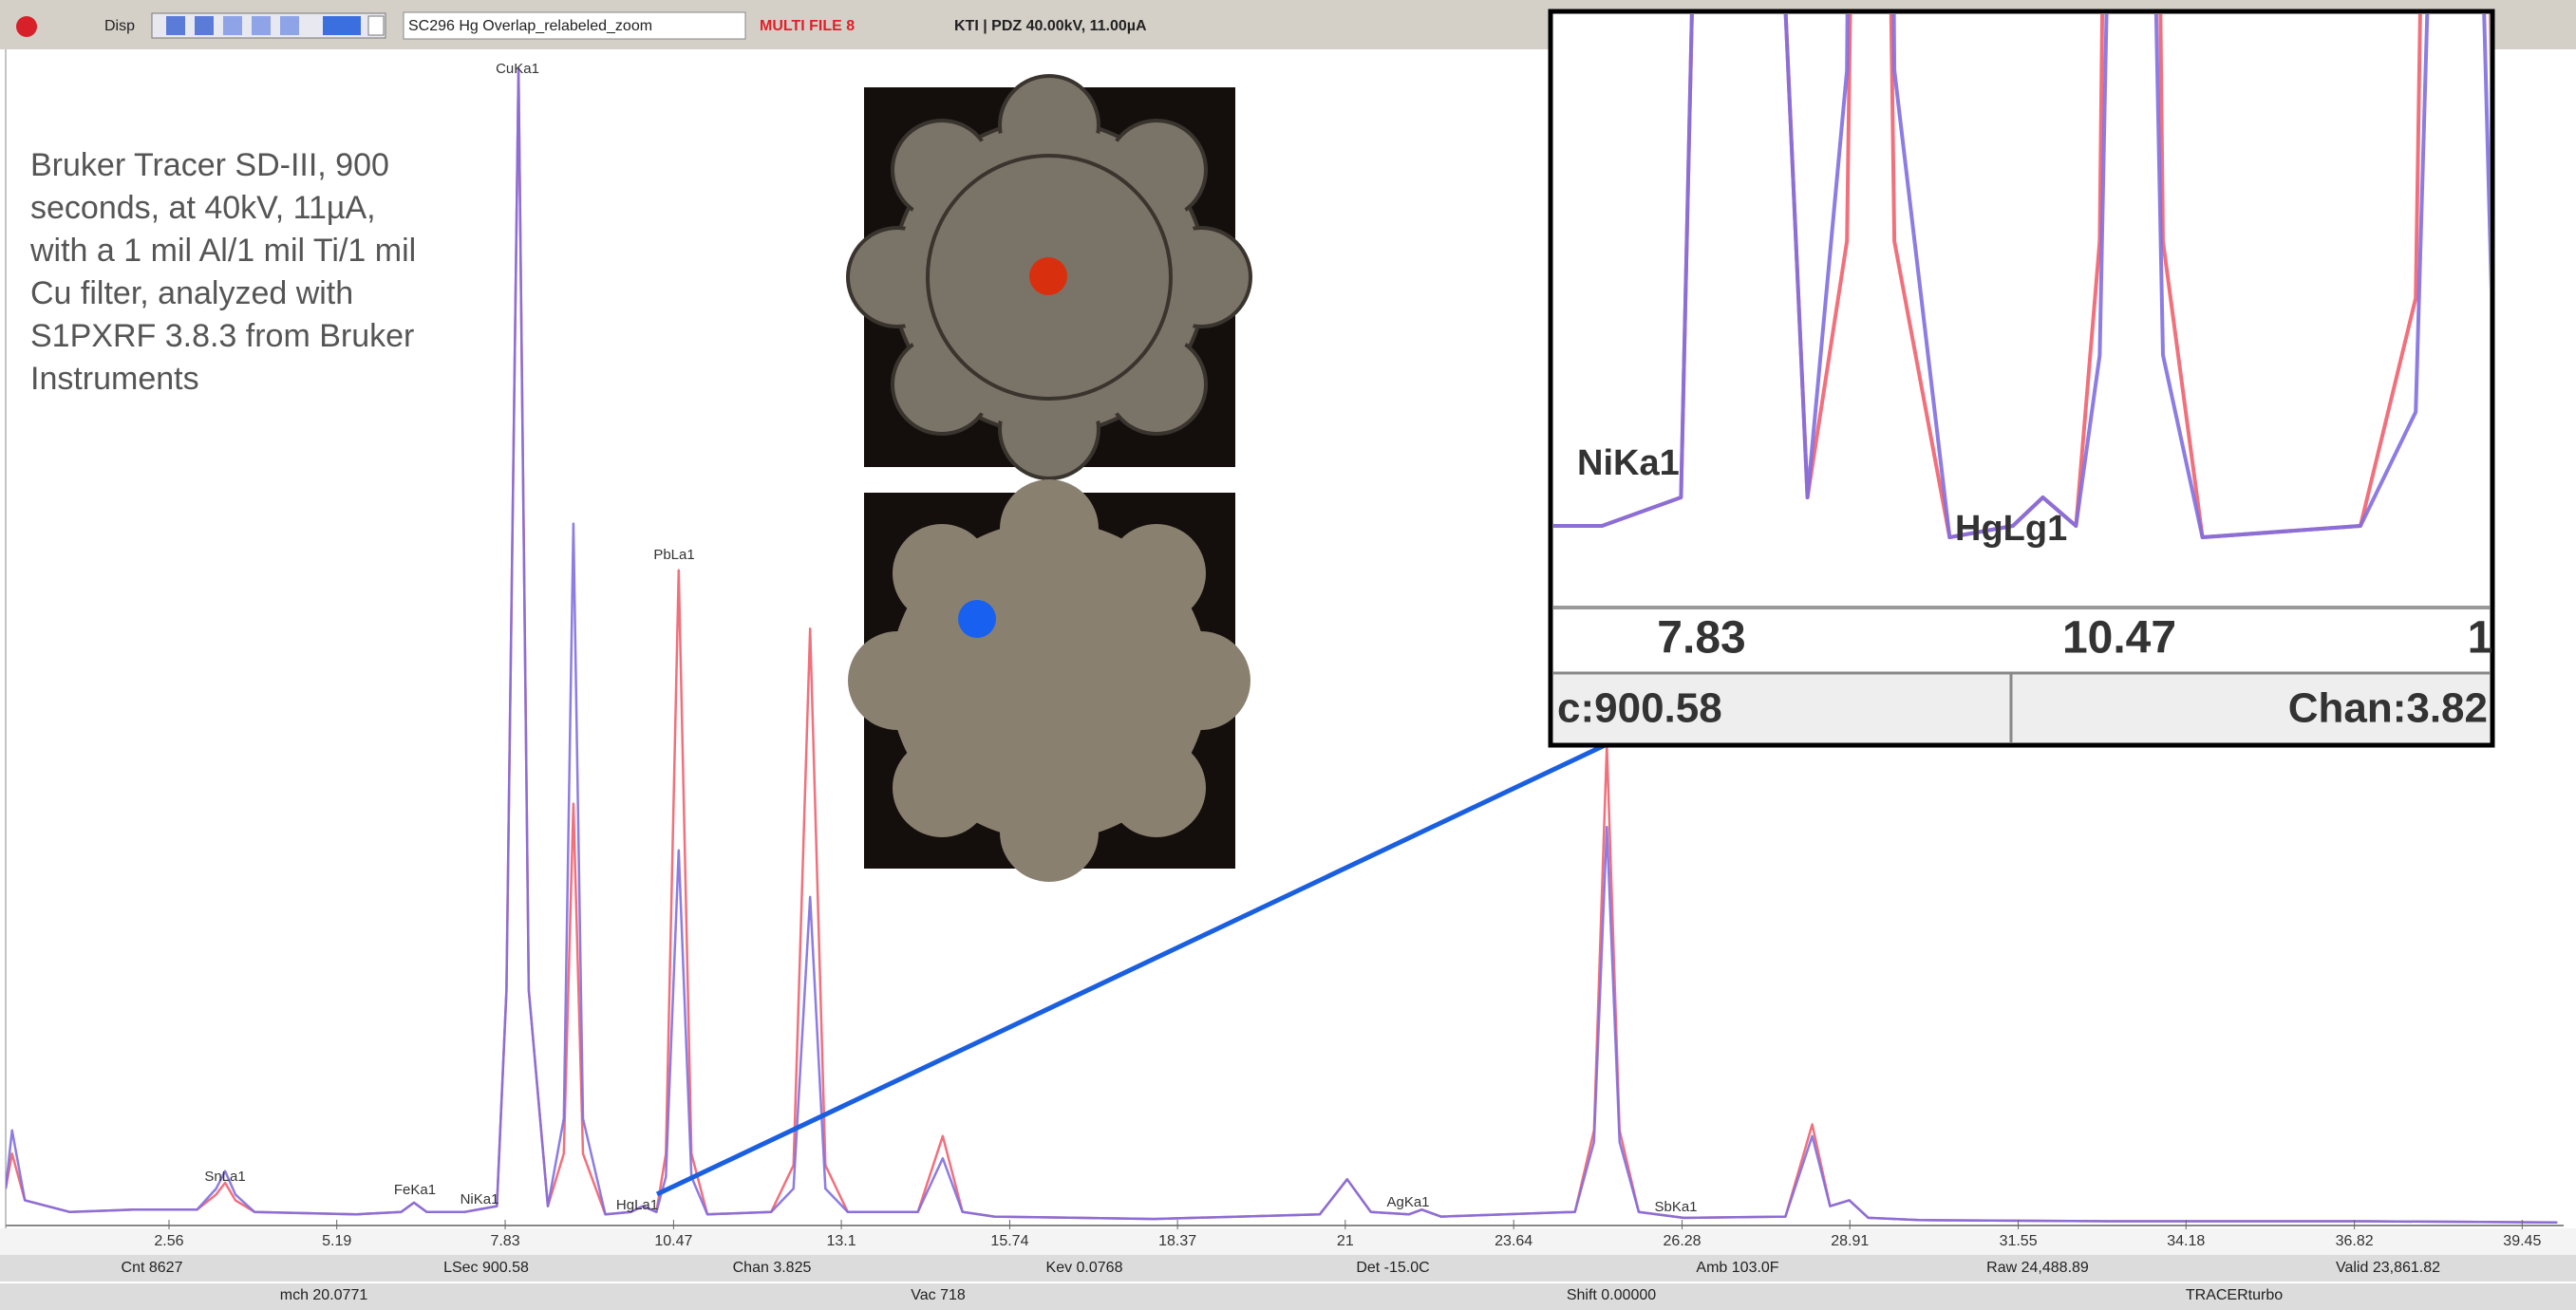 The height and width of the screenshot is (1310, 2576). What do you see at coordinates (2234, 1295) in the screenshot?
I see `status-field: TRACERturbo` at bounding box center [2234, 1295].